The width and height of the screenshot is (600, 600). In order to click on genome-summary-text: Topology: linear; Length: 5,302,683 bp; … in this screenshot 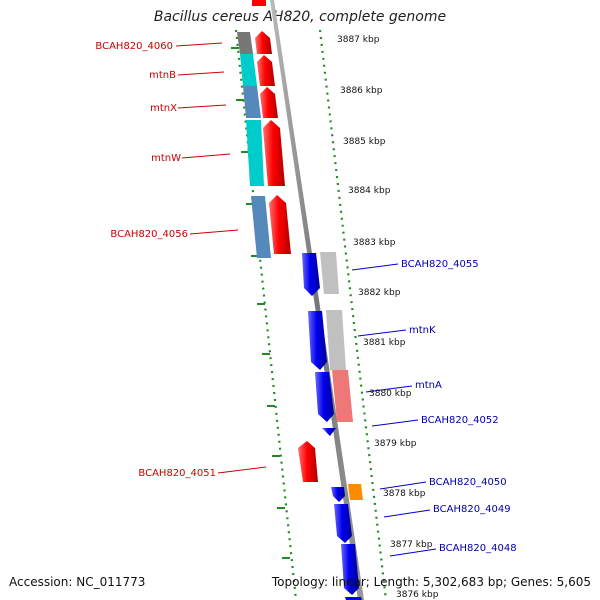, I will do `click(431, 582)`.